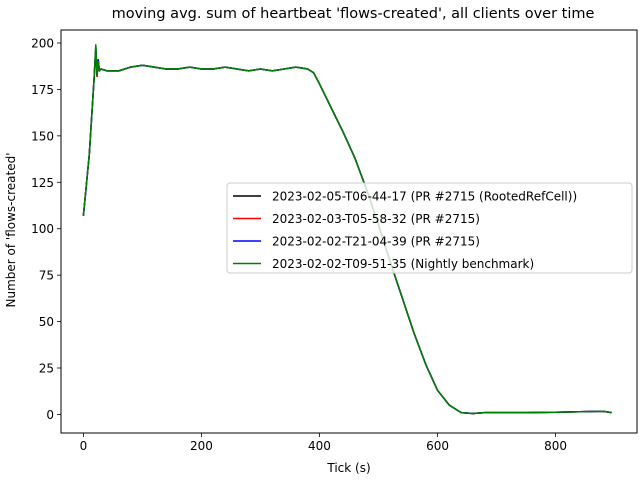 The height and width of the screenshot is (480, 640). Describe the element at coordinates (555, 446) in the screenshot. I see `x-tick-label: 800` at that location.